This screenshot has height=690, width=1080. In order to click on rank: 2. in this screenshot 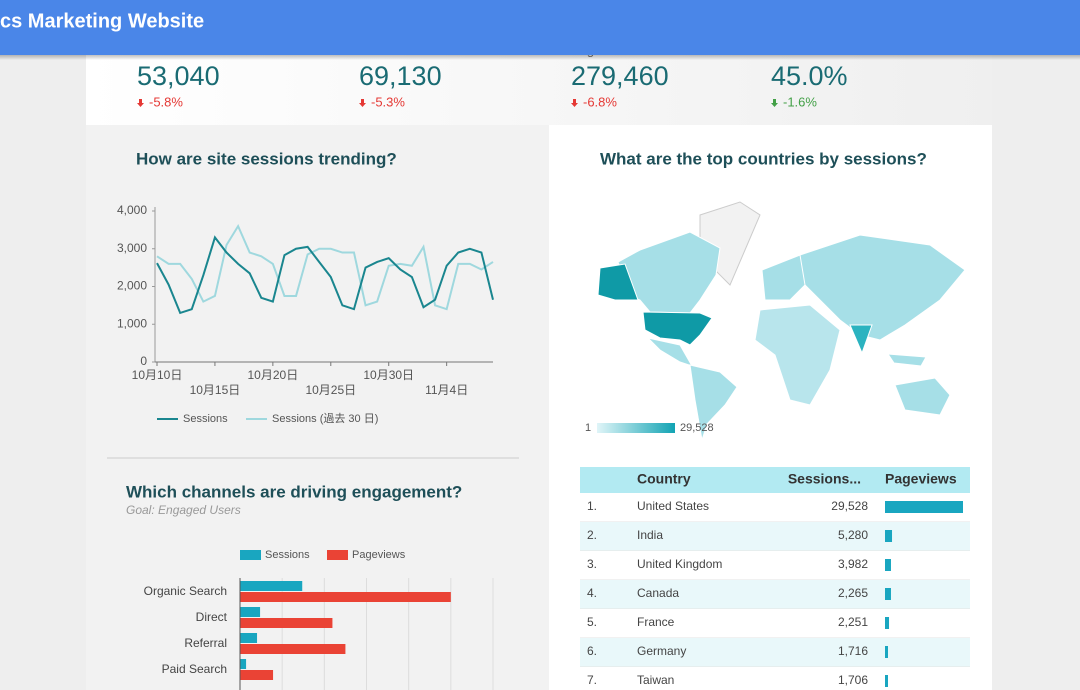, I will do `click(592, 535)`.